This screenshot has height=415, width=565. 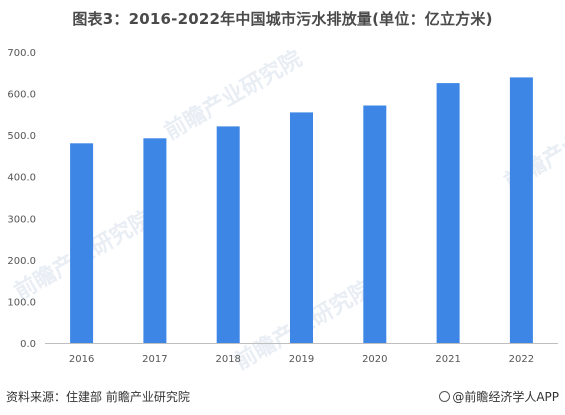 What do you see at coordinates (21, 199) in the screenshot?
I see `y-axis: 0.0 100.0 200.0 300.0 400.0 500.0 600.0 700.0` at bounding box center [21, 199].